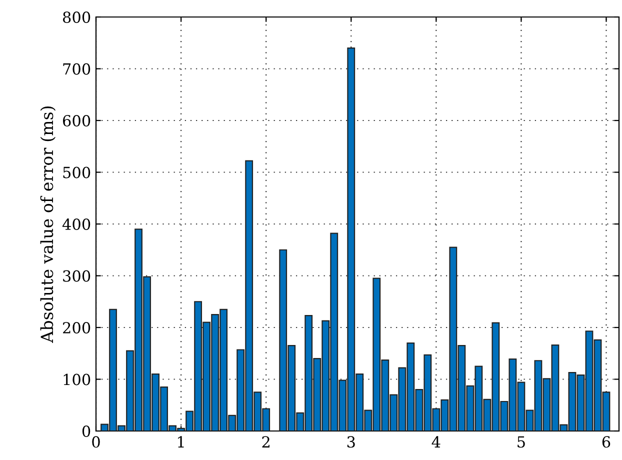  Describe the element at coordinates (606, 442) in the screenshot. I see `x-tick-label: 6` at that location.